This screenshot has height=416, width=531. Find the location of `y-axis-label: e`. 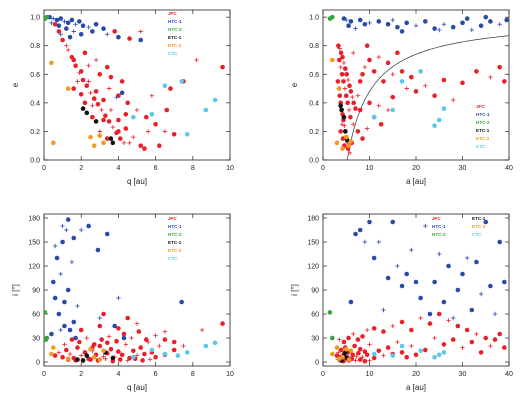

y-axis-label: e is located at coordinates (294, 84).